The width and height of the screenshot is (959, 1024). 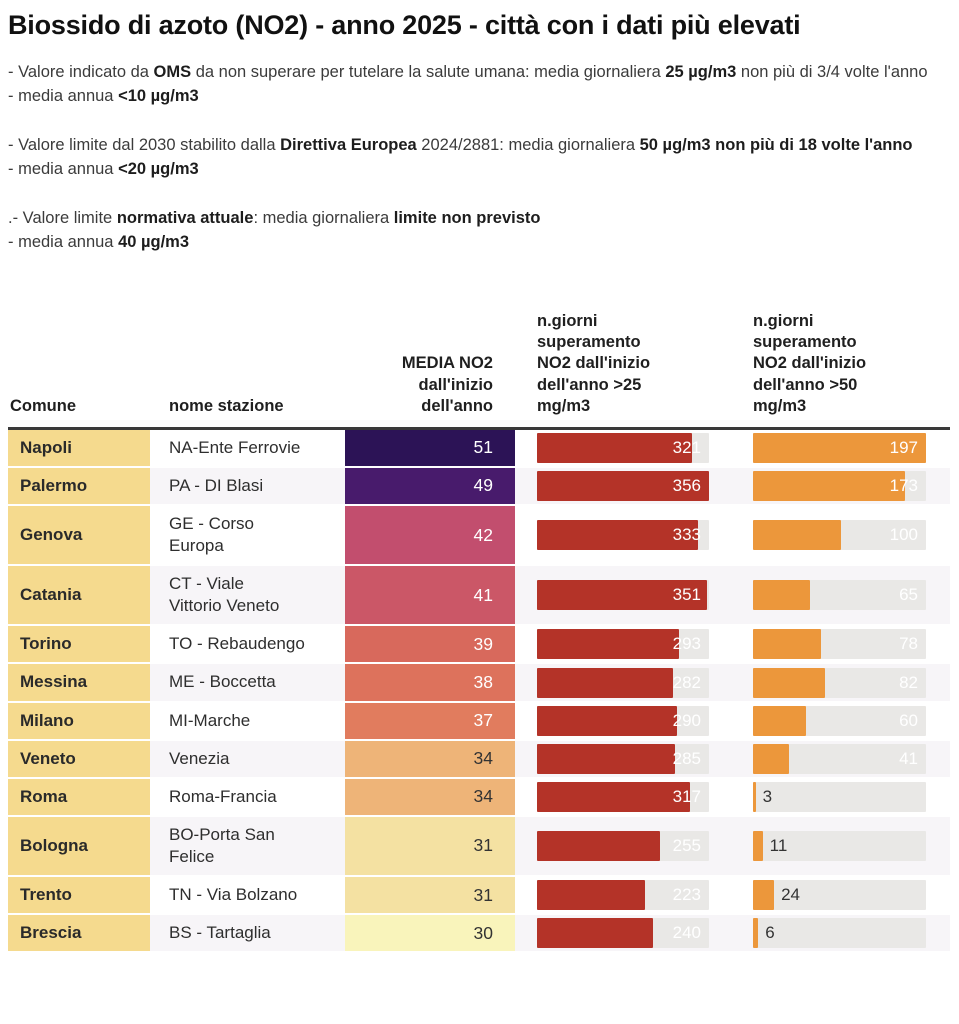 I want to click on cell-comune: Messina, so click(x=79, y=682).